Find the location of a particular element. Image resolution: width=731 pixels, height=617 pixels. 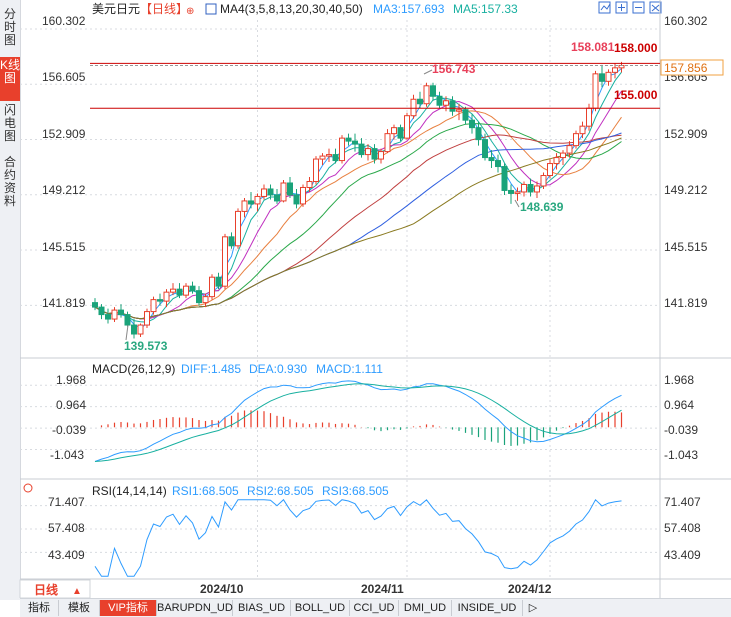

macd-dea-line is located at coordinates (358, 422).